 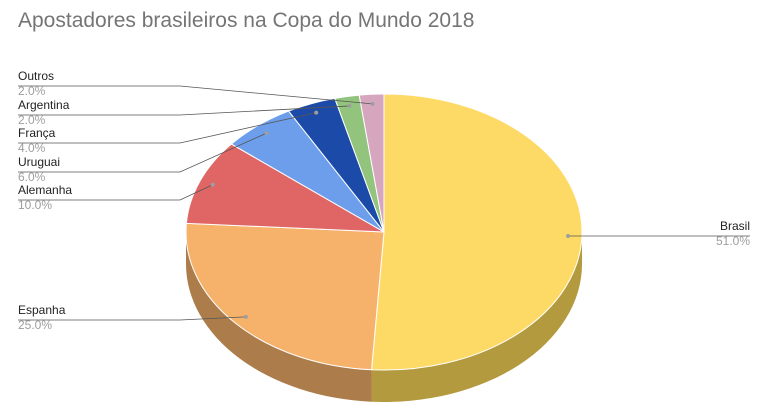 What do you see at coordinates (733, 241) in the screenshot?
I see `slice-value-brasil: 51.0%` at bounding box center [733, 241].